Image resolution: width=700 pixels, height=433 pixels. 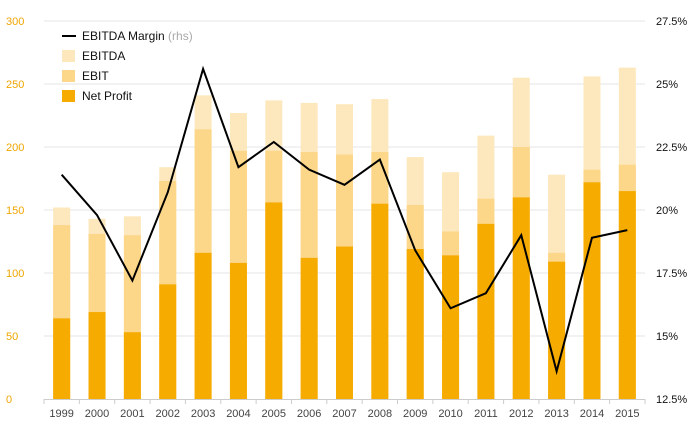 What do you see at coordinates (671, 22) in the screenshot?
I see `y-right-tick-label: 27.5%` at bounding box center [671, 22].